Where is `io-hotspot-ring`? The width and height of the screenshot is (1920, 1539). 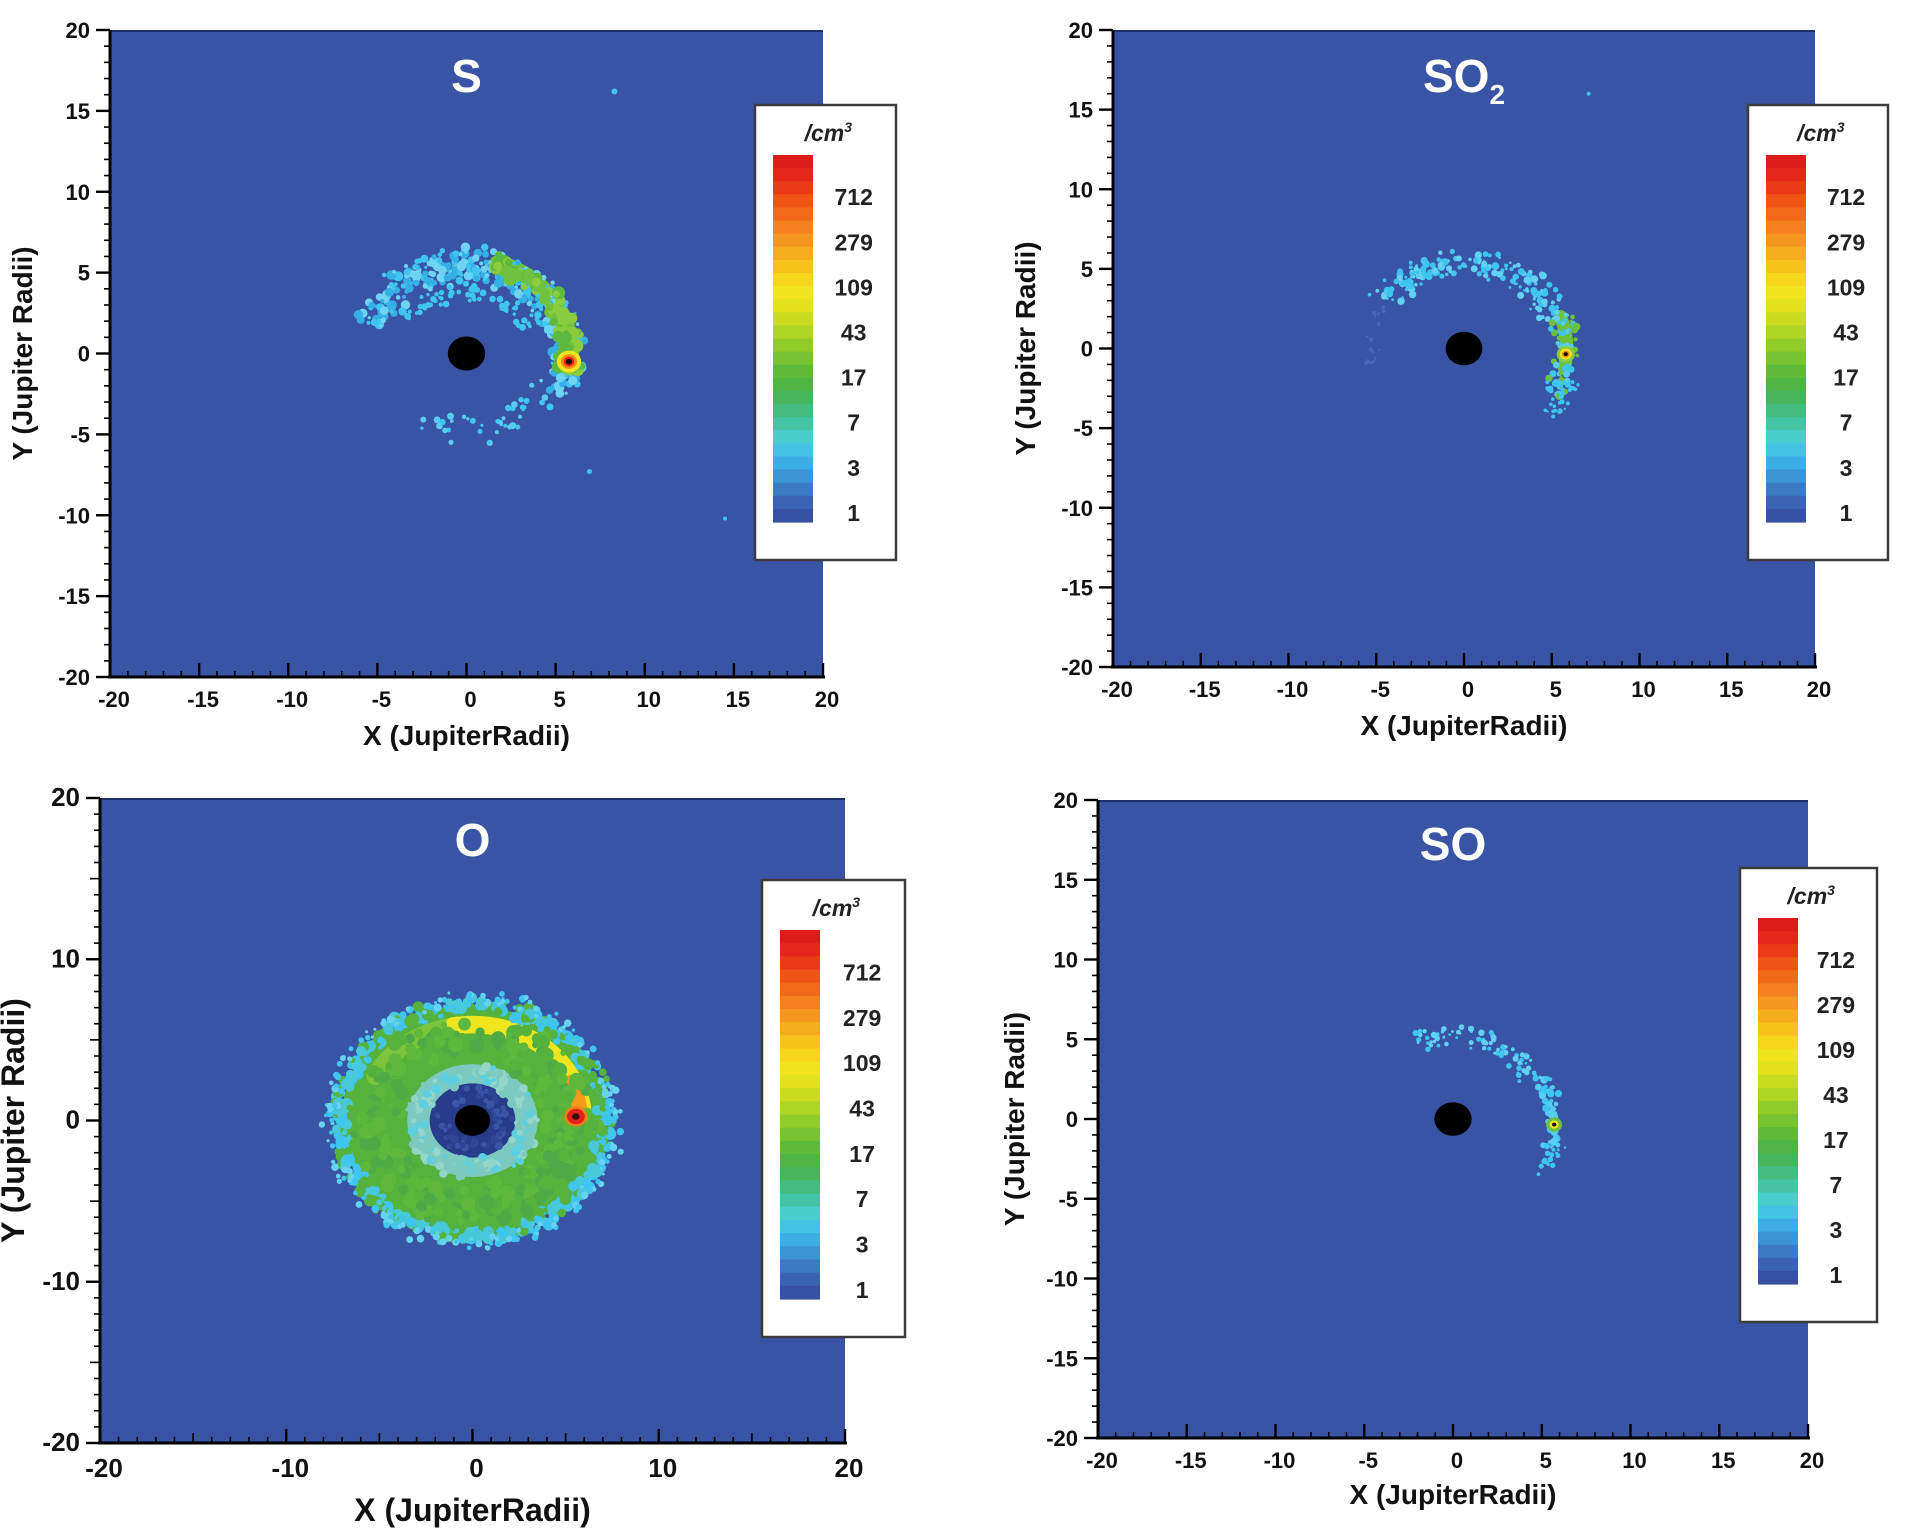 io-hotspot-ring is located at coordinates (1565, 354).